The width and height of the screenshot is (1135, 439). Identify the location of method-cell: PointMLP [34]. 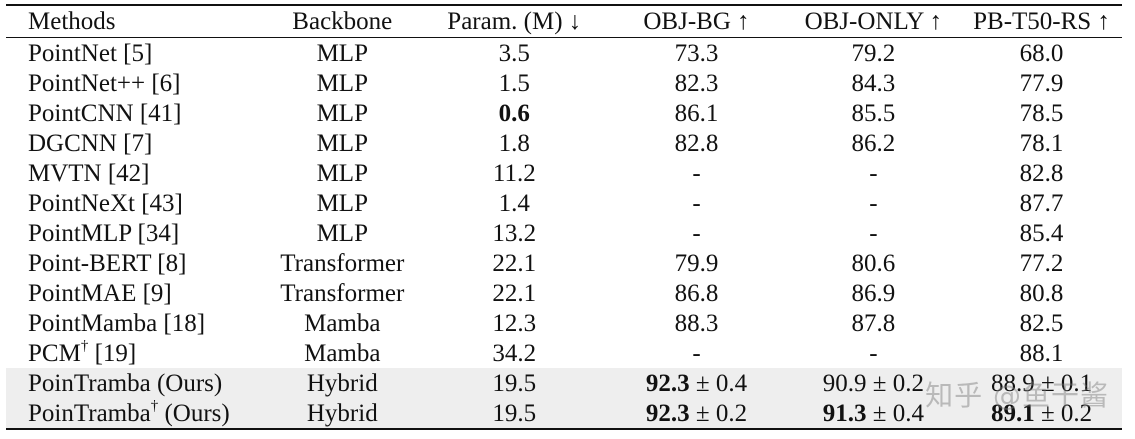
(104, 233).